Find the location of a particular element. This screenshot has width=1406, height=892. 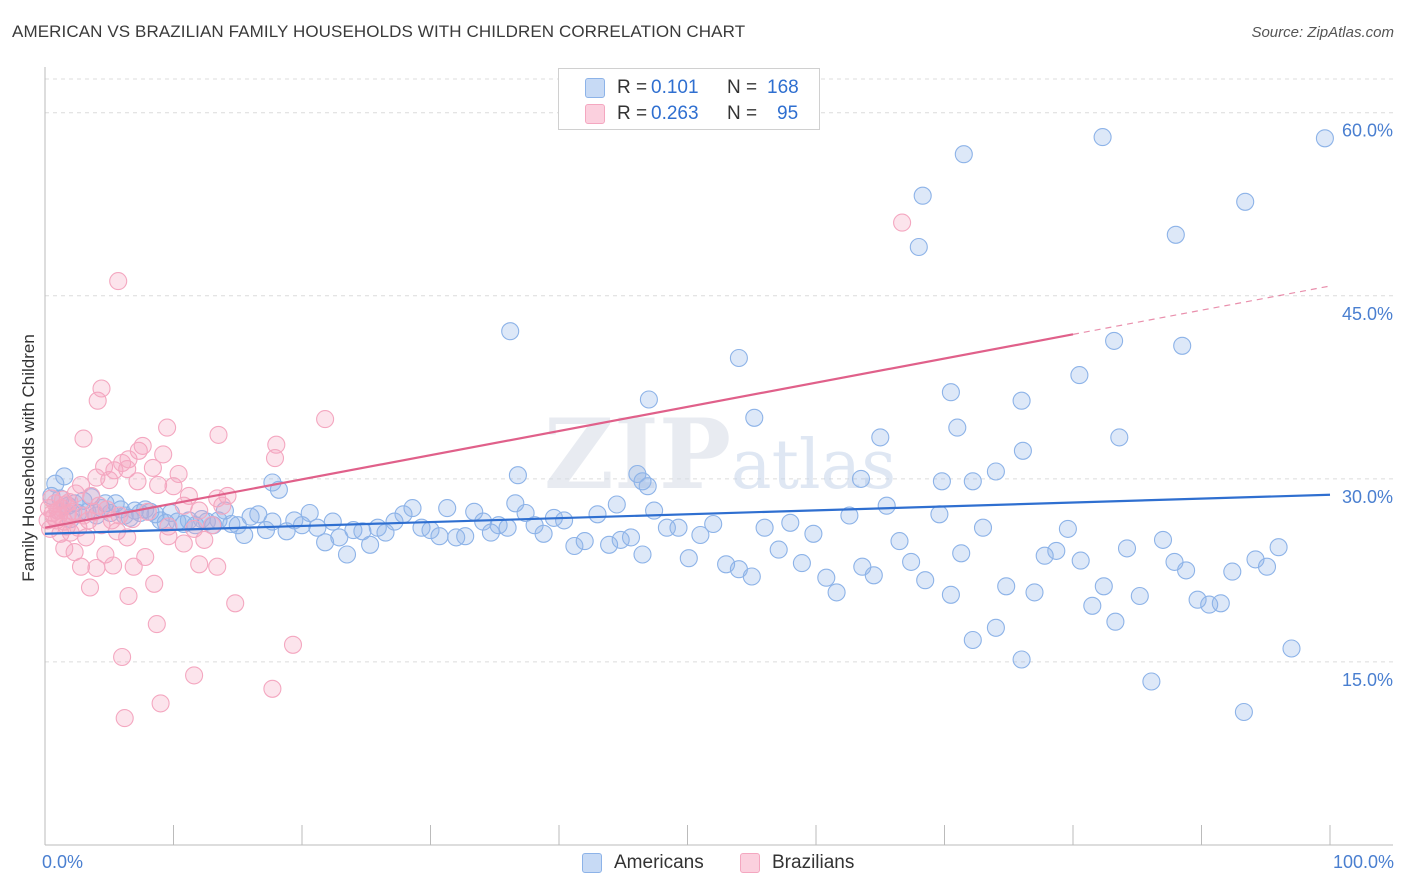

series-legend: Americans Brazilians is located at coordinates (703, 864).